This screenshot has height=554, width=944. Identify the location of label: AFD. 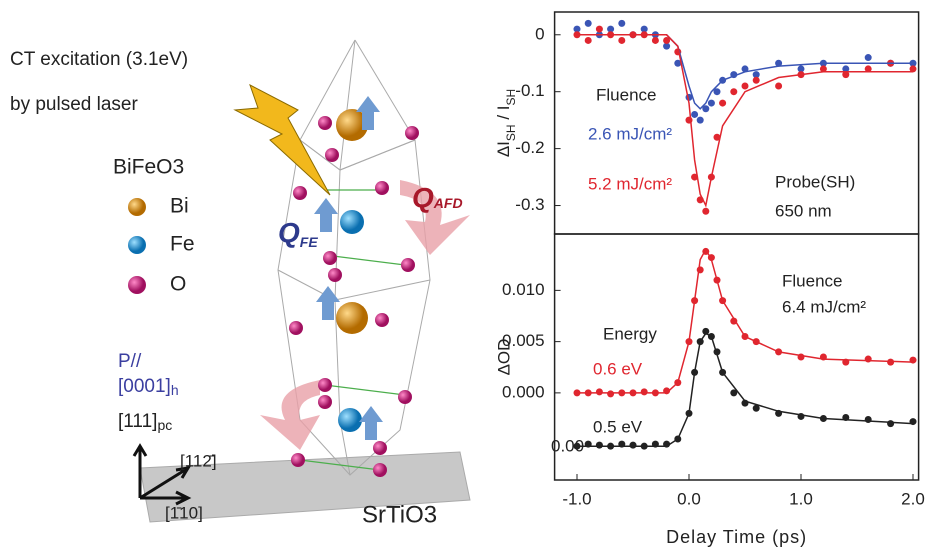
(448, 203).